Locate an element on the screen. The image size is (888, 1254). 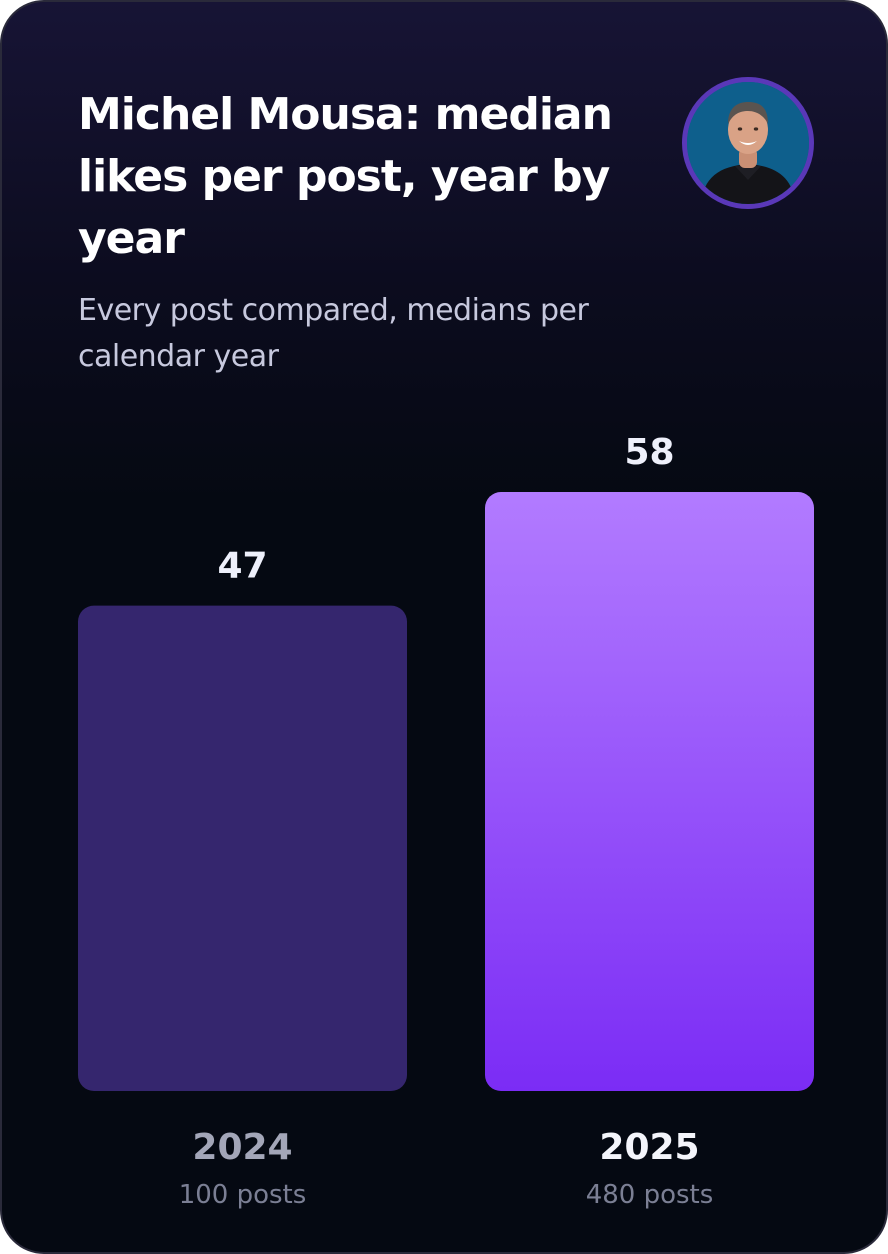
bar-value-label: 58 is located at coordinates (649, 452).